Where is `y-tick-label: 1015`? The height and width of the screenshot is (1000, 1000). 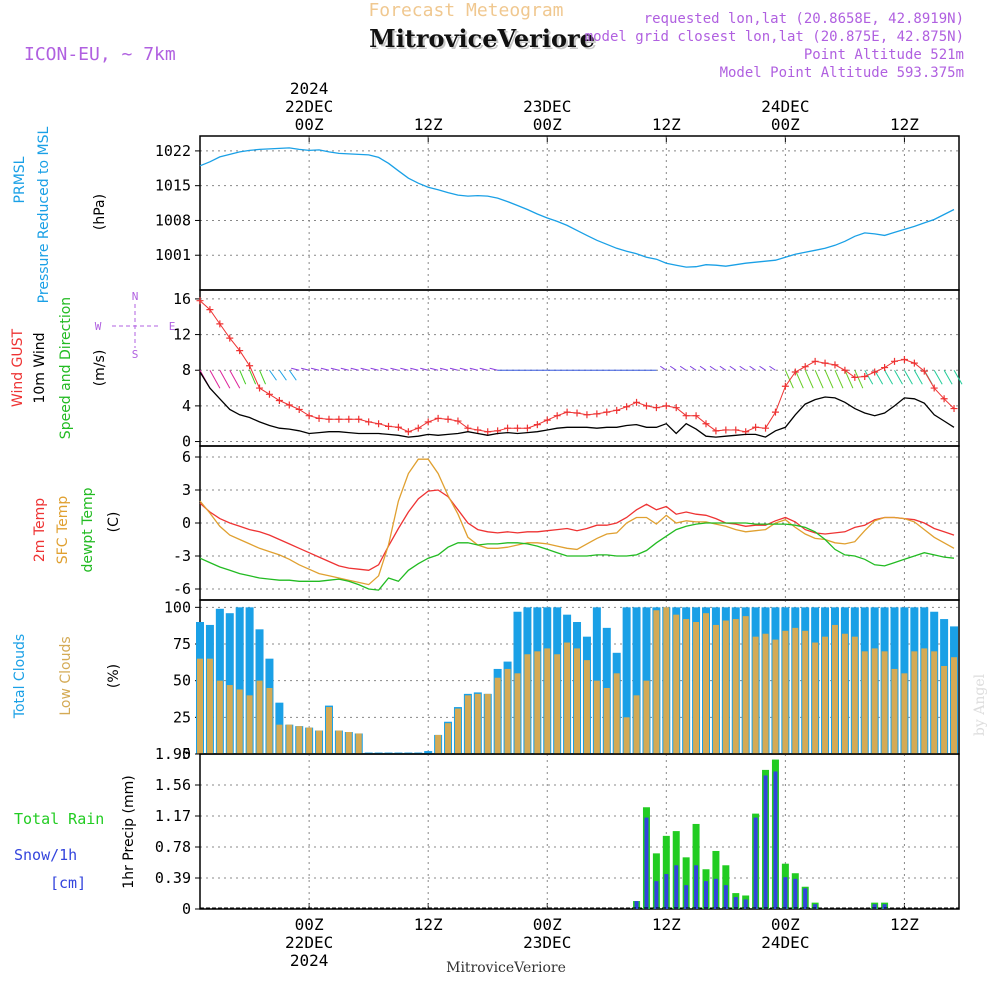
y-tick-label: 1015 is located at coordinates (173, 186).